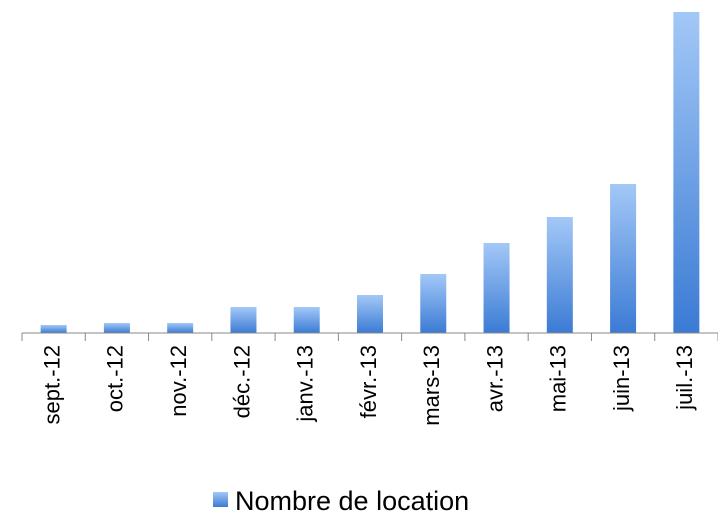 Image resolution: width=718 pixels, height=521 pixels. Describe the element at coordinates (368, 381) in the screenshot. I see `x-tick-label: févr.-13` at that location.